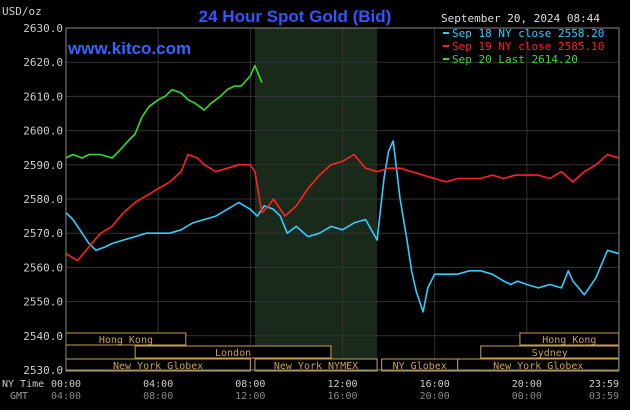 The height and width of the screenshot is (410, 630). I want to click on y-unit-label: USD/oz, so click(22, 11).